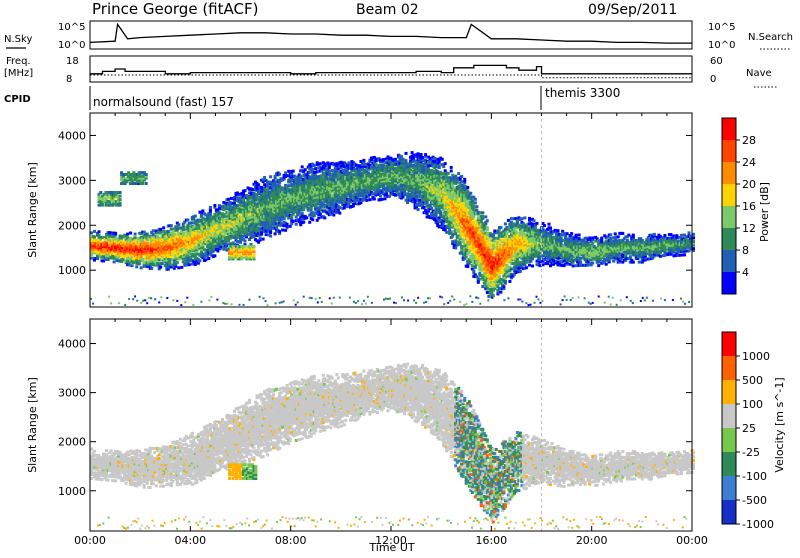 This screenshot has width=800, height=558. Describe the element at coordinates (391, 69) in the screenshot. I see `freq-series-line` at that location.